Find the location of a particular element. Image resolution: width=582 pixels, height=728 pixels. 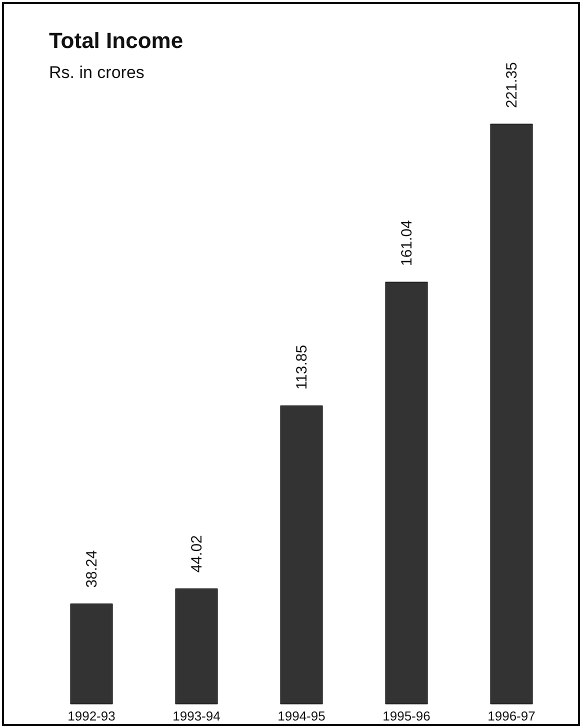

x-tick-label: 1996-97 is located at coordinates (512, 716).